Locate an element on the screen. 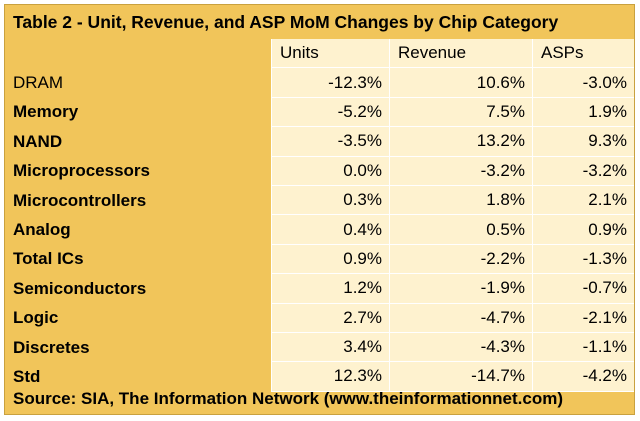 This screenshot has height=421, width=640. table-row: Total ICs 0.9% -2.2% -1.3% is located at coordinates (319, 259).